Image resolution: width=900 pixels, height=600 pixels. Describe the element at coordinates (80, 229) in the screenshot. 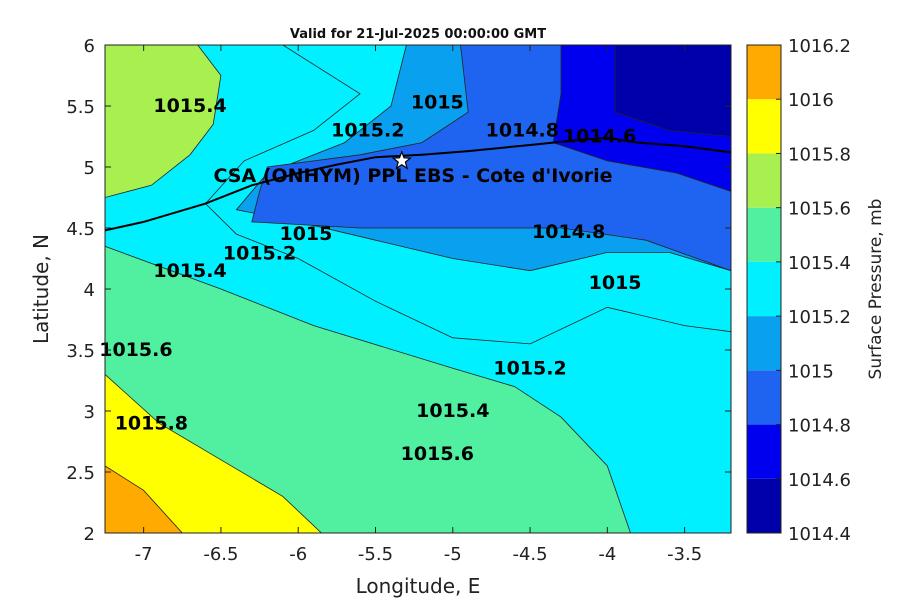

I see `y-tick-label: 4.5` at that location.